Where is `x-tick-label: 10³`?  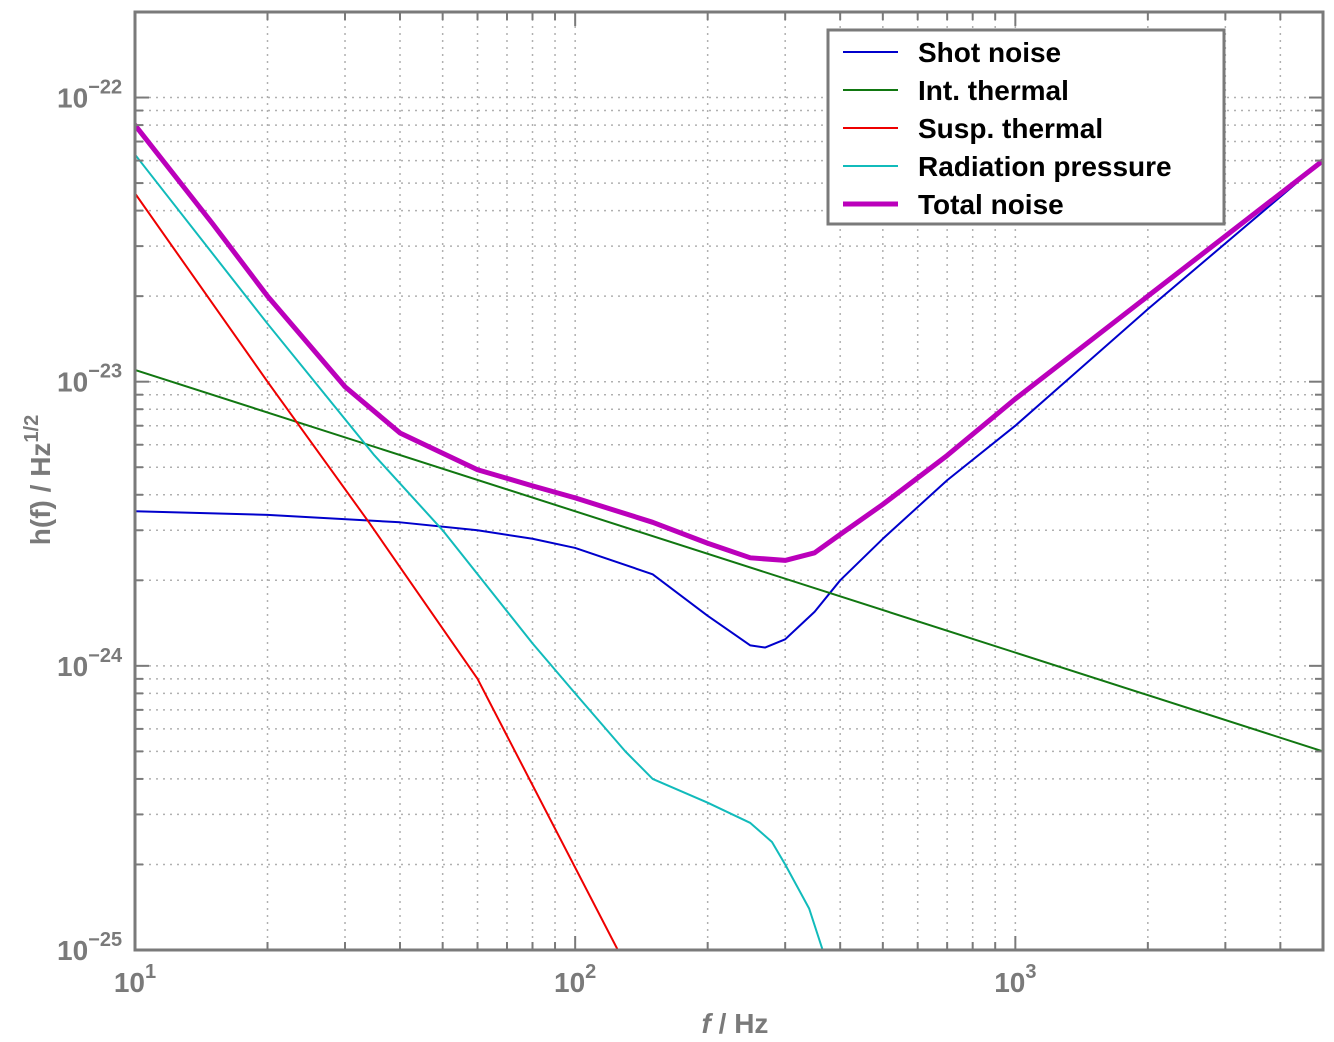
x-tick-label: 10³ is located at coordinates (1015, 979).